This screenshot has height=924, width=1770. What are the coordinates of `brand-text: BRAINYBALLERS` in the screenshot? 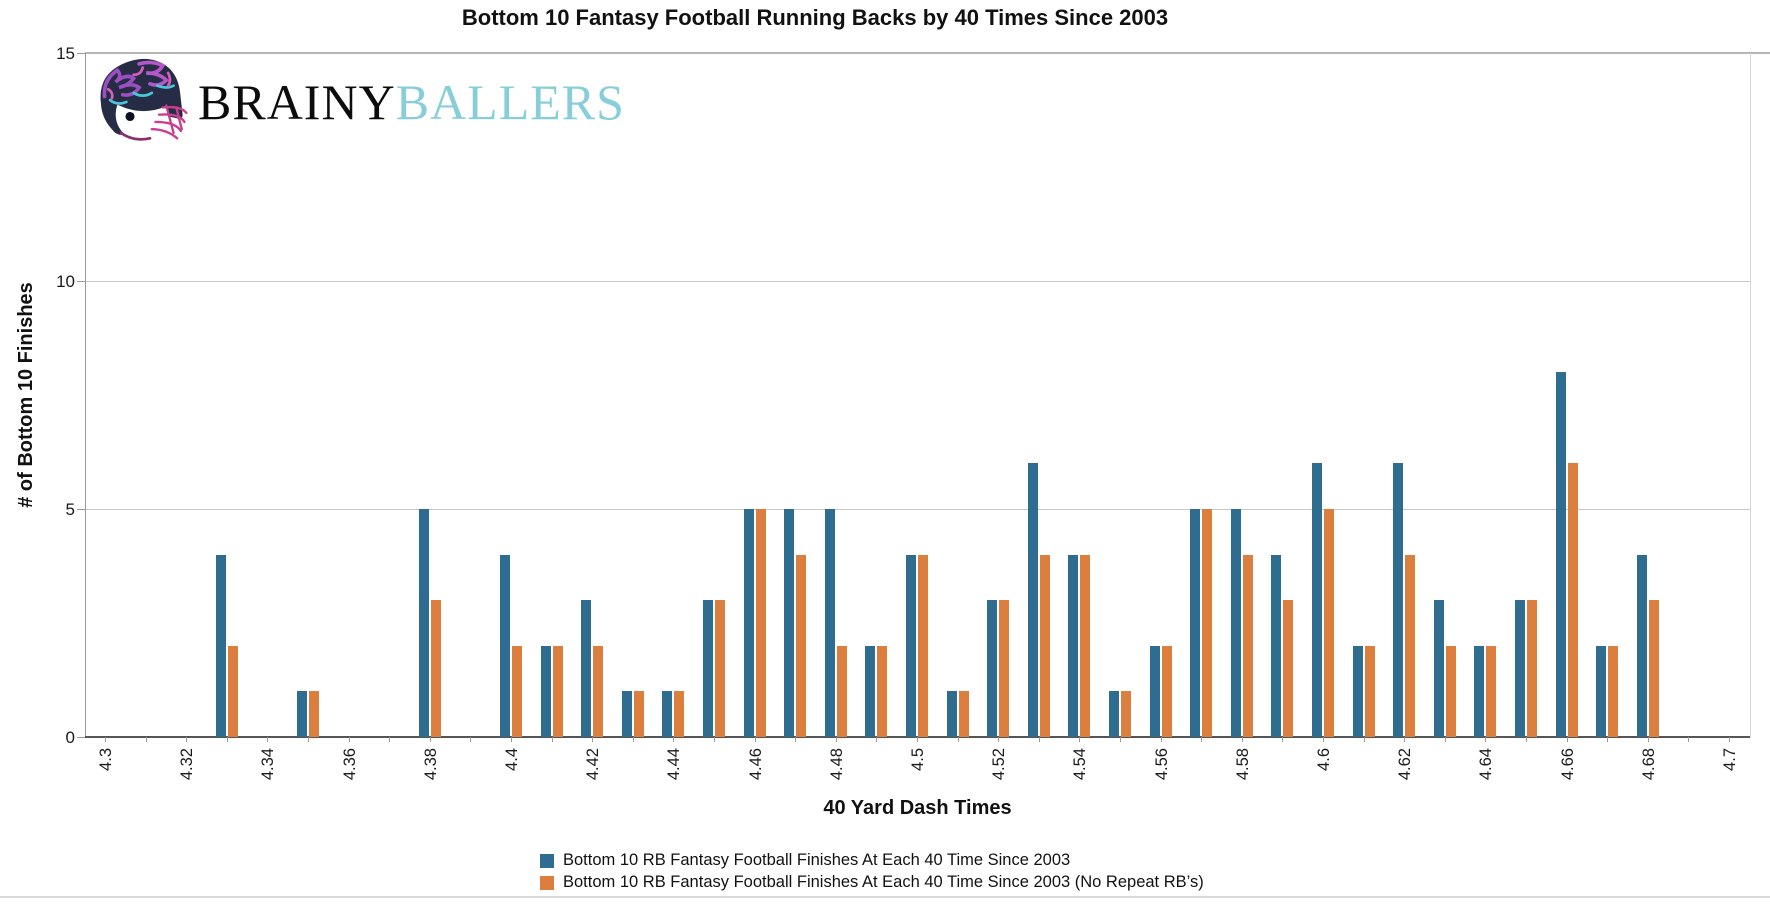 It's located at (411, 102).